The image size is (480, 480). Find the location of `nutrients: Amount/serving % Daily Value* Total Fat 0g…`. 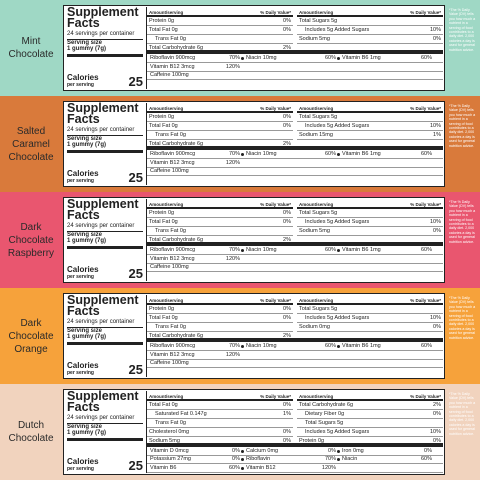

nutrients: Amount/serving % Daily Value* Total Fat 0g… is located at coordinates (294, 432).